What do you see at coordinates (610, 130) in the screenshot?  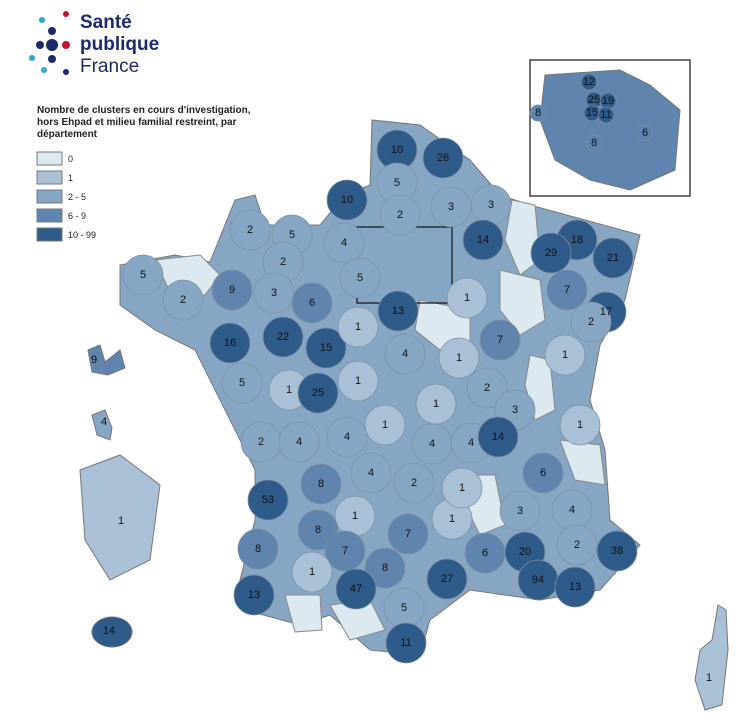 I see `inset-outline` at bounding box center [610, 130].